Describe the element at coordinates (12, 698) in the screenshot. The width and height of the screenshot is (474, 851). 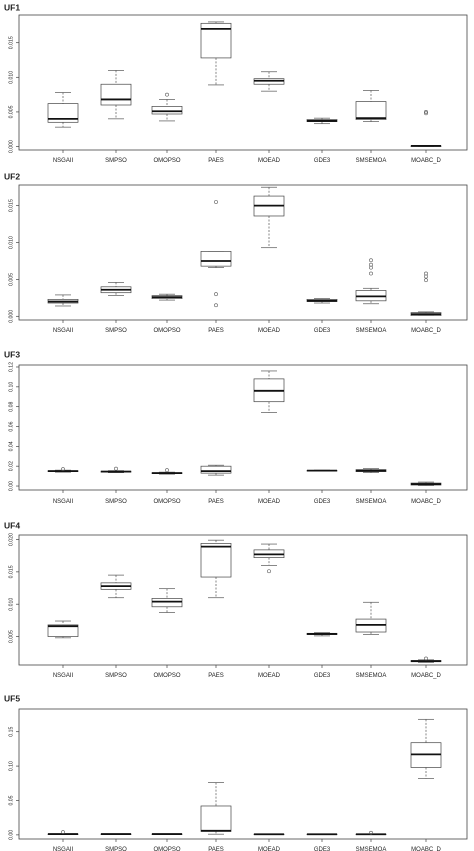
I see `panel-title-uf5: UF5` at that location.